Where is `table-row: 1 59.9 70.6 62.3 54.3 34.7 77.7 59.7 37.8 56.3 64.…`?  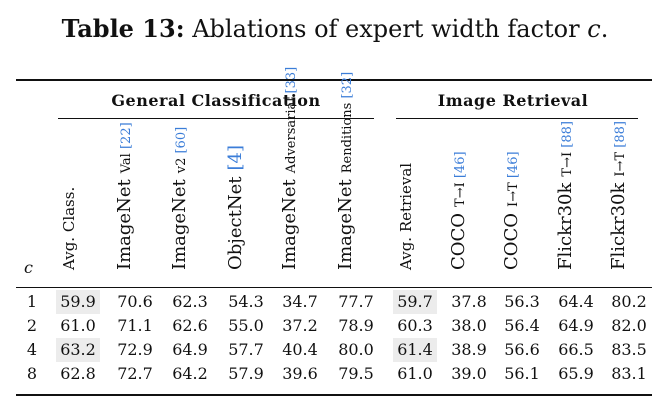
table-row: 1 59.9 70.6 62.3 54.3 34.7 77.7 59.7 37.8 56.3 64.… is located at coordinates (335, 302).